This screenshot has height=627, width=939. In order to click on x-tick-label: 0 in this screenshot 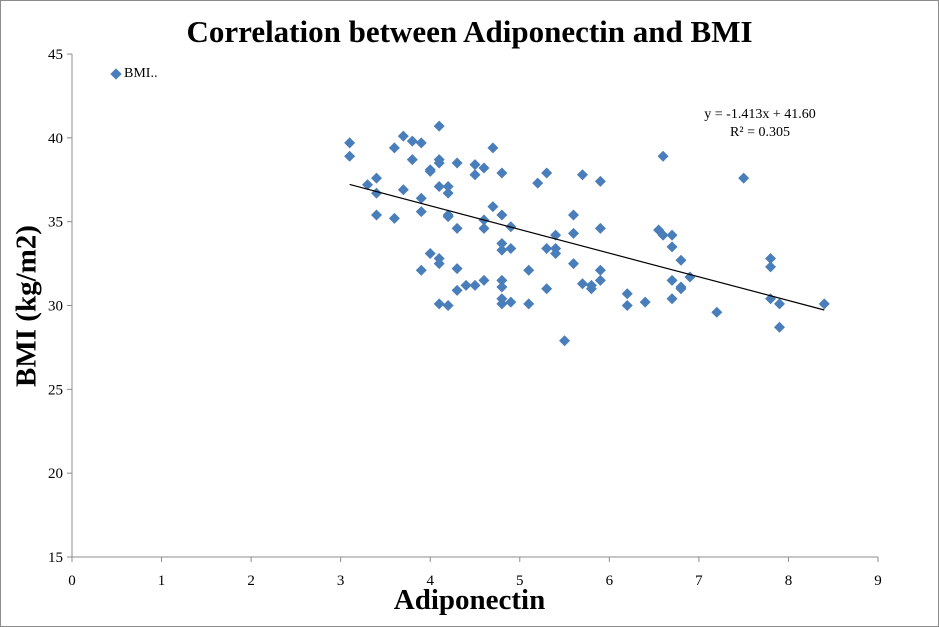, I will do `click(72, 581)`.